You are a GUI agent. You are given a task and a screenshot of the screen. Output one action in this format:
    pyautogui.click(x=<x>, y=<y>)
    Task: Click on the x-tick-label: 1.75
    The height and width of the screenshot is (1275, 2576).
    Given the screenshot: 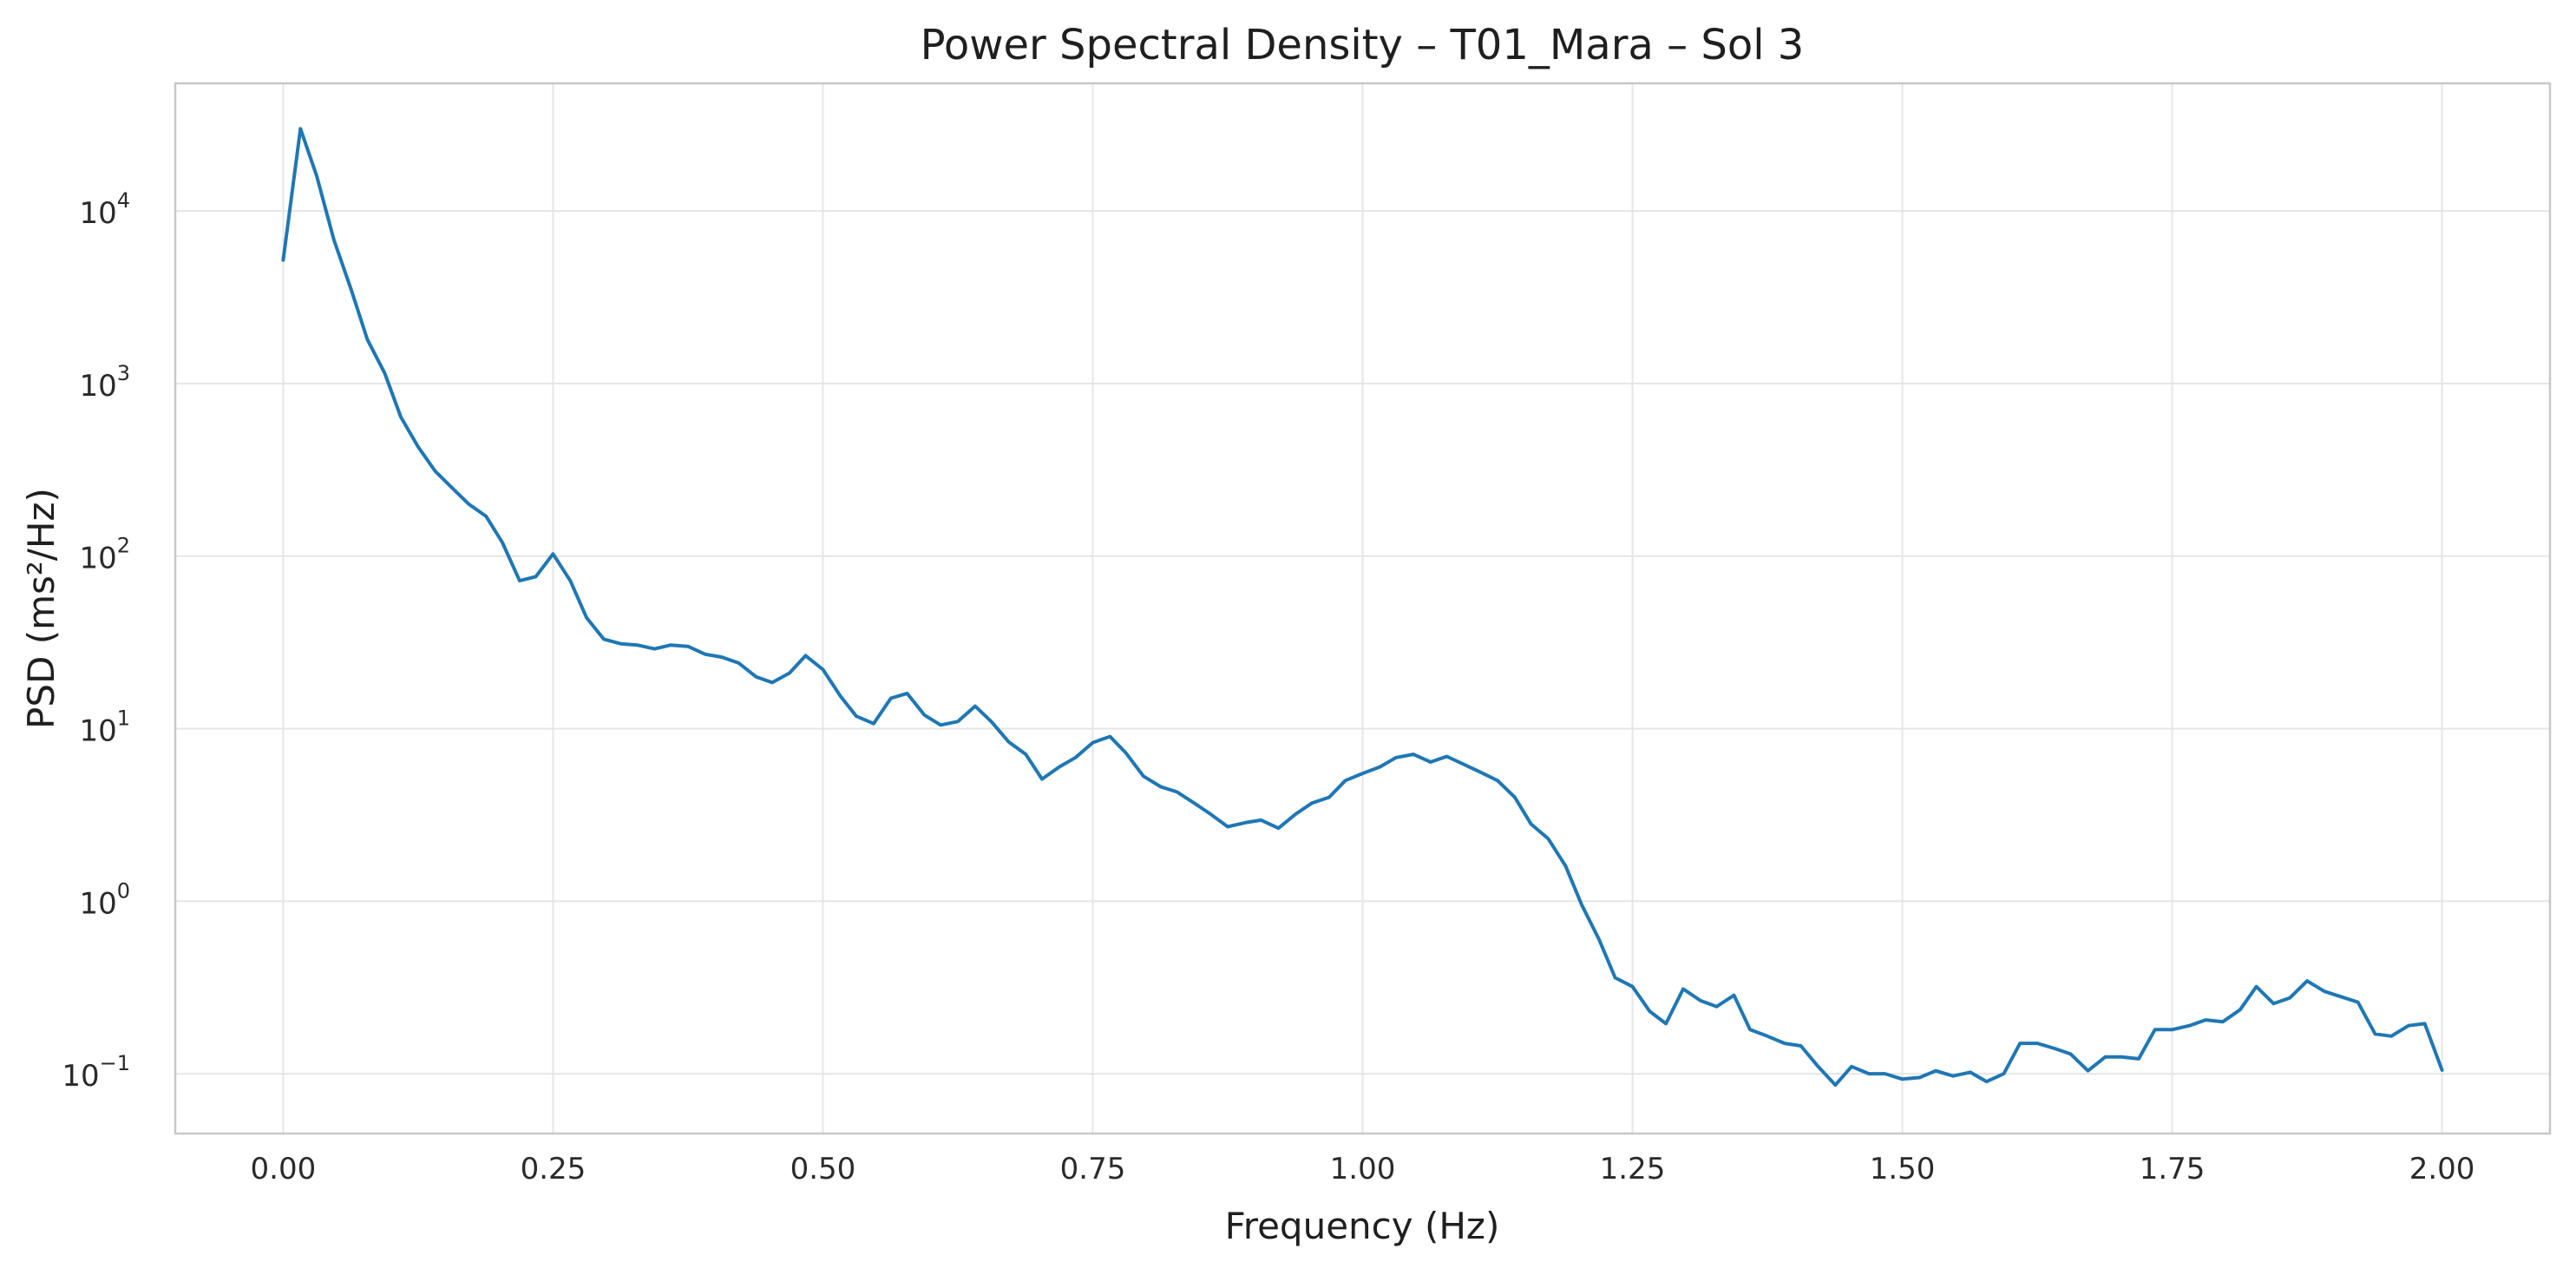 What is the action you would take?
    pyautogui.click(x=2173, y=1169)
    